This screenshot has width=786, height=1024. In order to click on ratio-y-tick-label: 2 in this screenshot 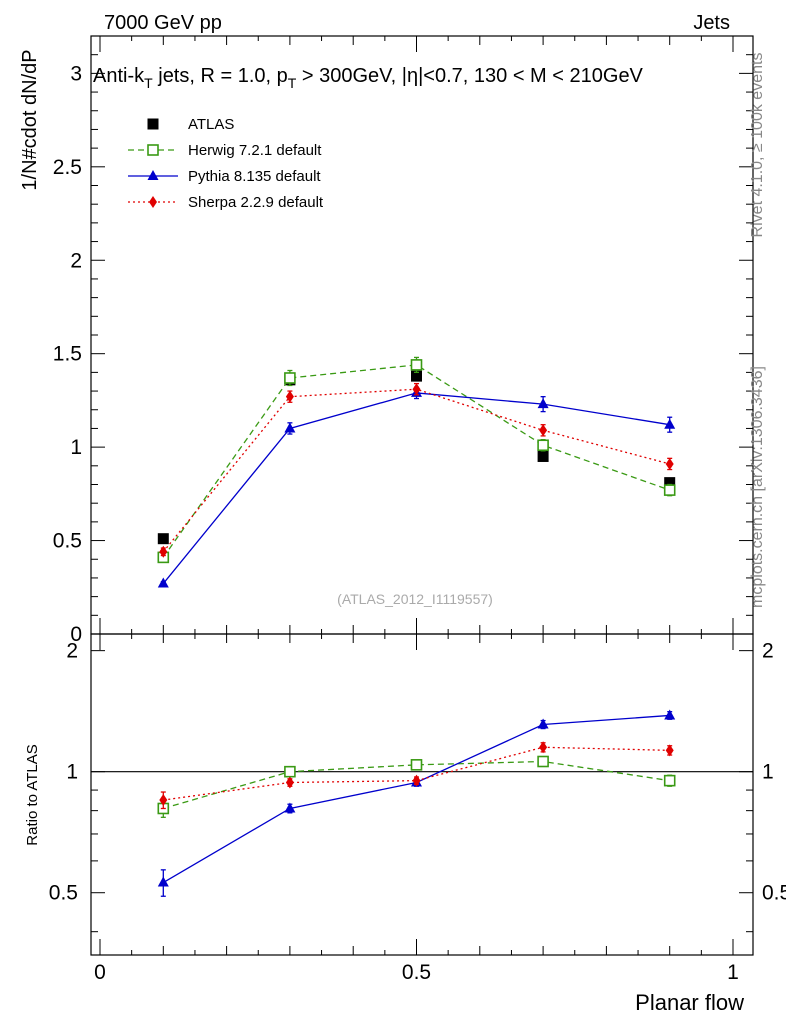, I will do `click(72, 651)`.